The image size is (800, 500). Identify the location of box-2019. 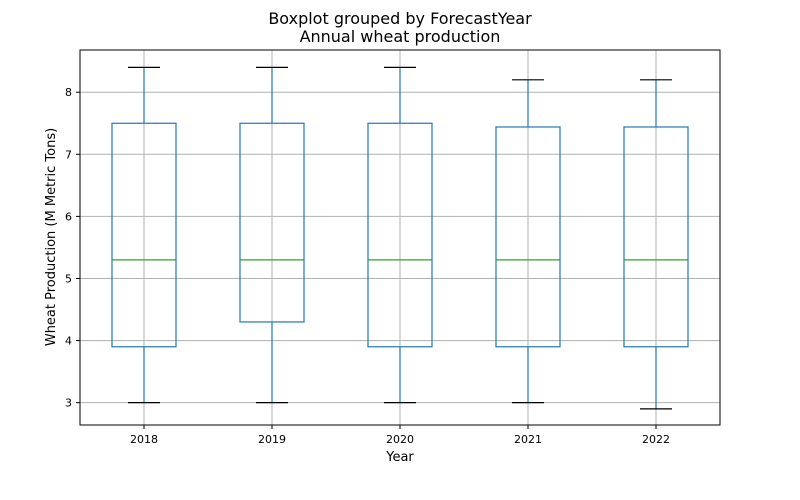
(272, 235).